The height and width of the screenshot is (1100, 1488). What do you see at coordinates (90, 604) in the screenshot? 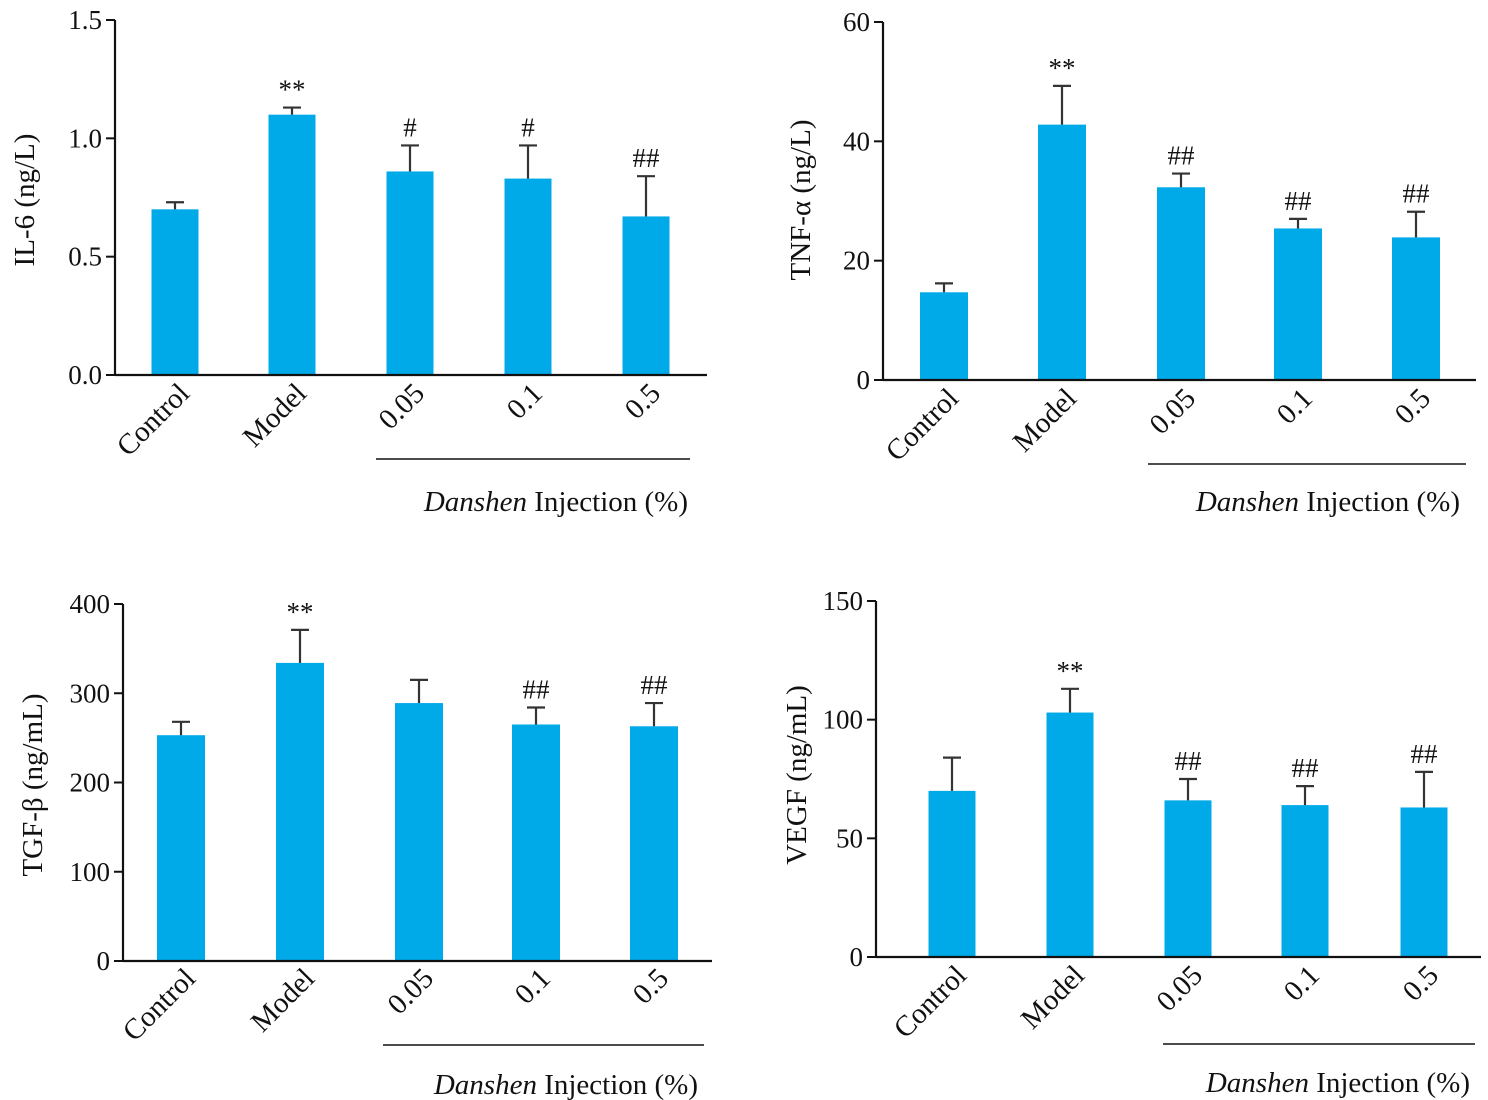
I see `y-tick-label: 400` at bounding box center [90, 604].